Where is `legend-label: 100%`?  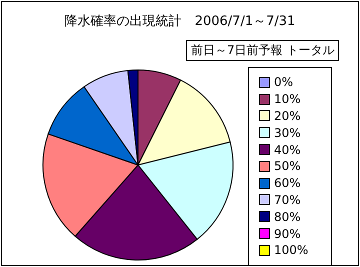
legend-label: 100% is located at coordinates (291, 250).